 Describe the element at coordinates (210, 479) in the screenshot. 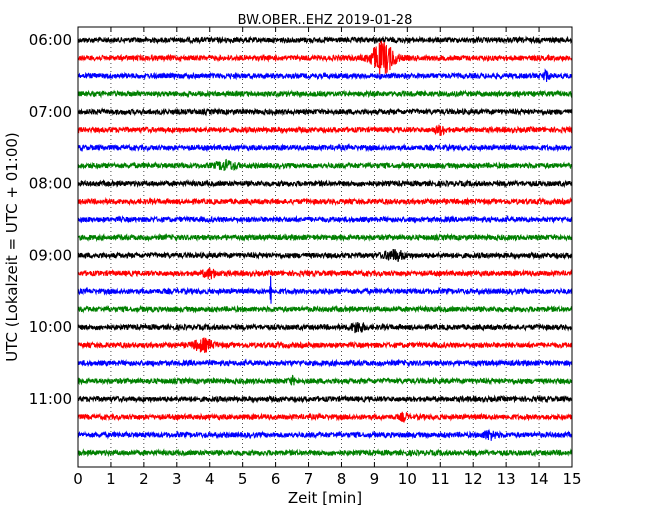

I see `x-tick-label: 4` at that location.